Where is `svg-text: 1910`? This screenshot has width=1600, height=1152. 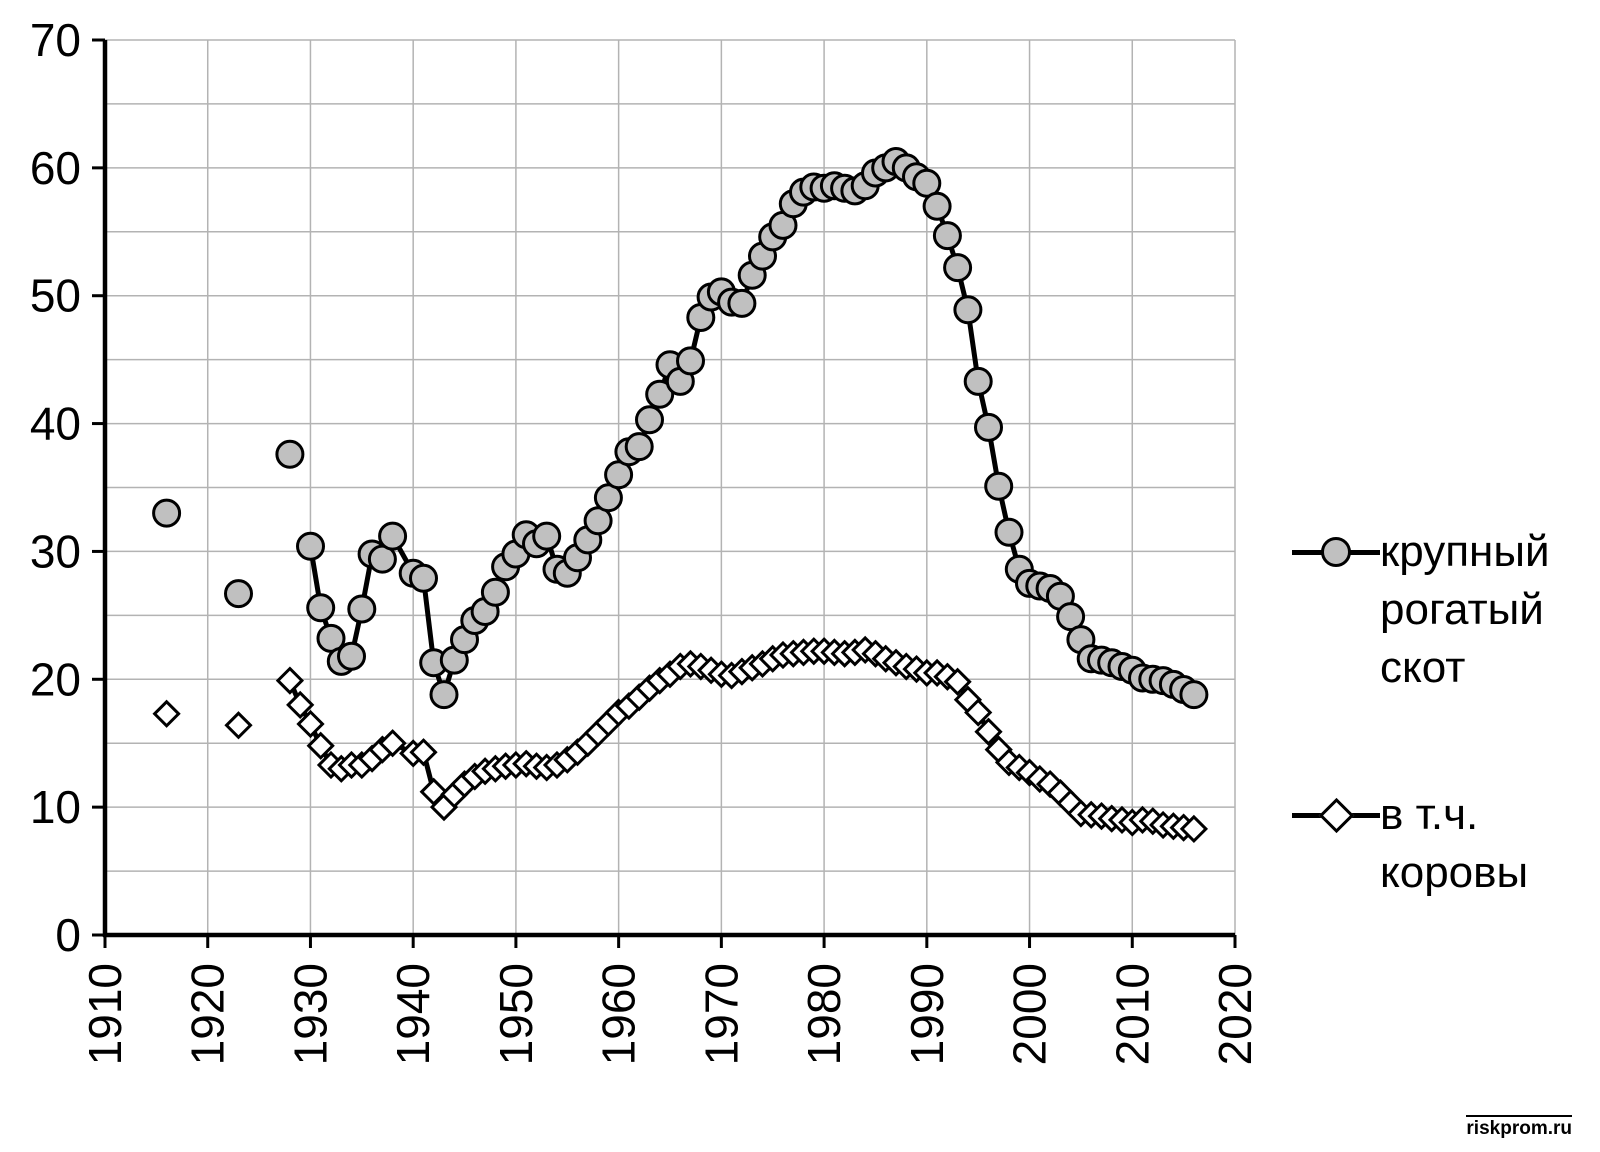 svg-text: 1910 is located at coordinates (105, 1014).